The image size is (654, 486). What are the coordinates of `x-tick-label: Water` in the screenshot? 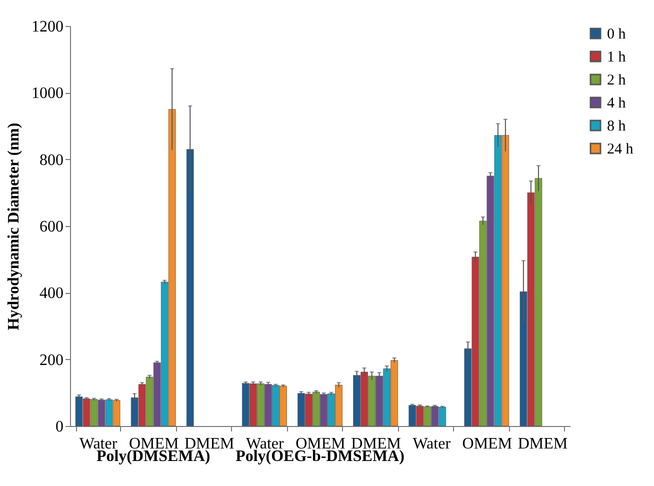 It's located at (432, 444).